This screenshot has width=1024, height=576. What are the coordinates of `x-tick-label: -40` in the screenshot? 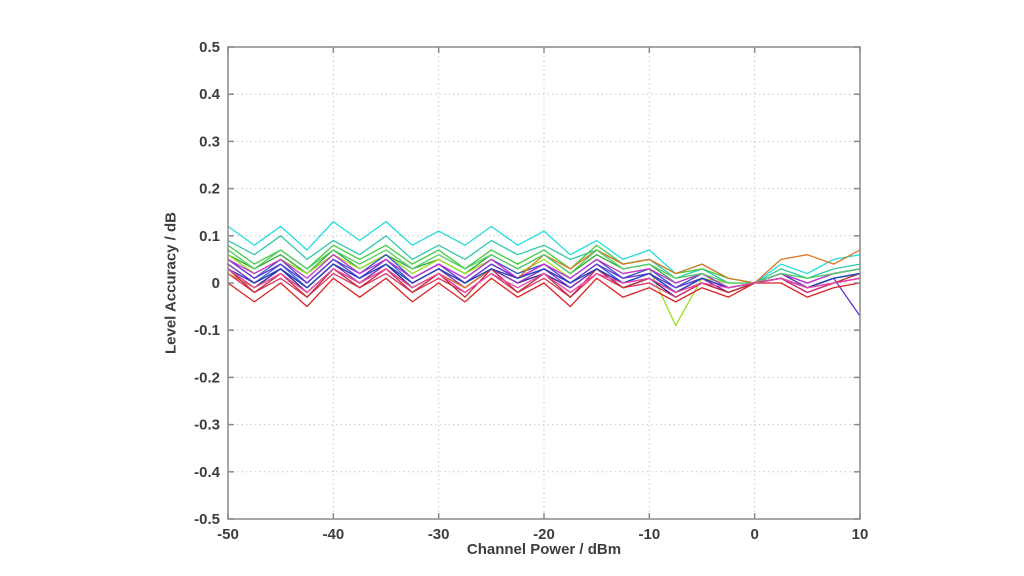 It's located at (333, 534).